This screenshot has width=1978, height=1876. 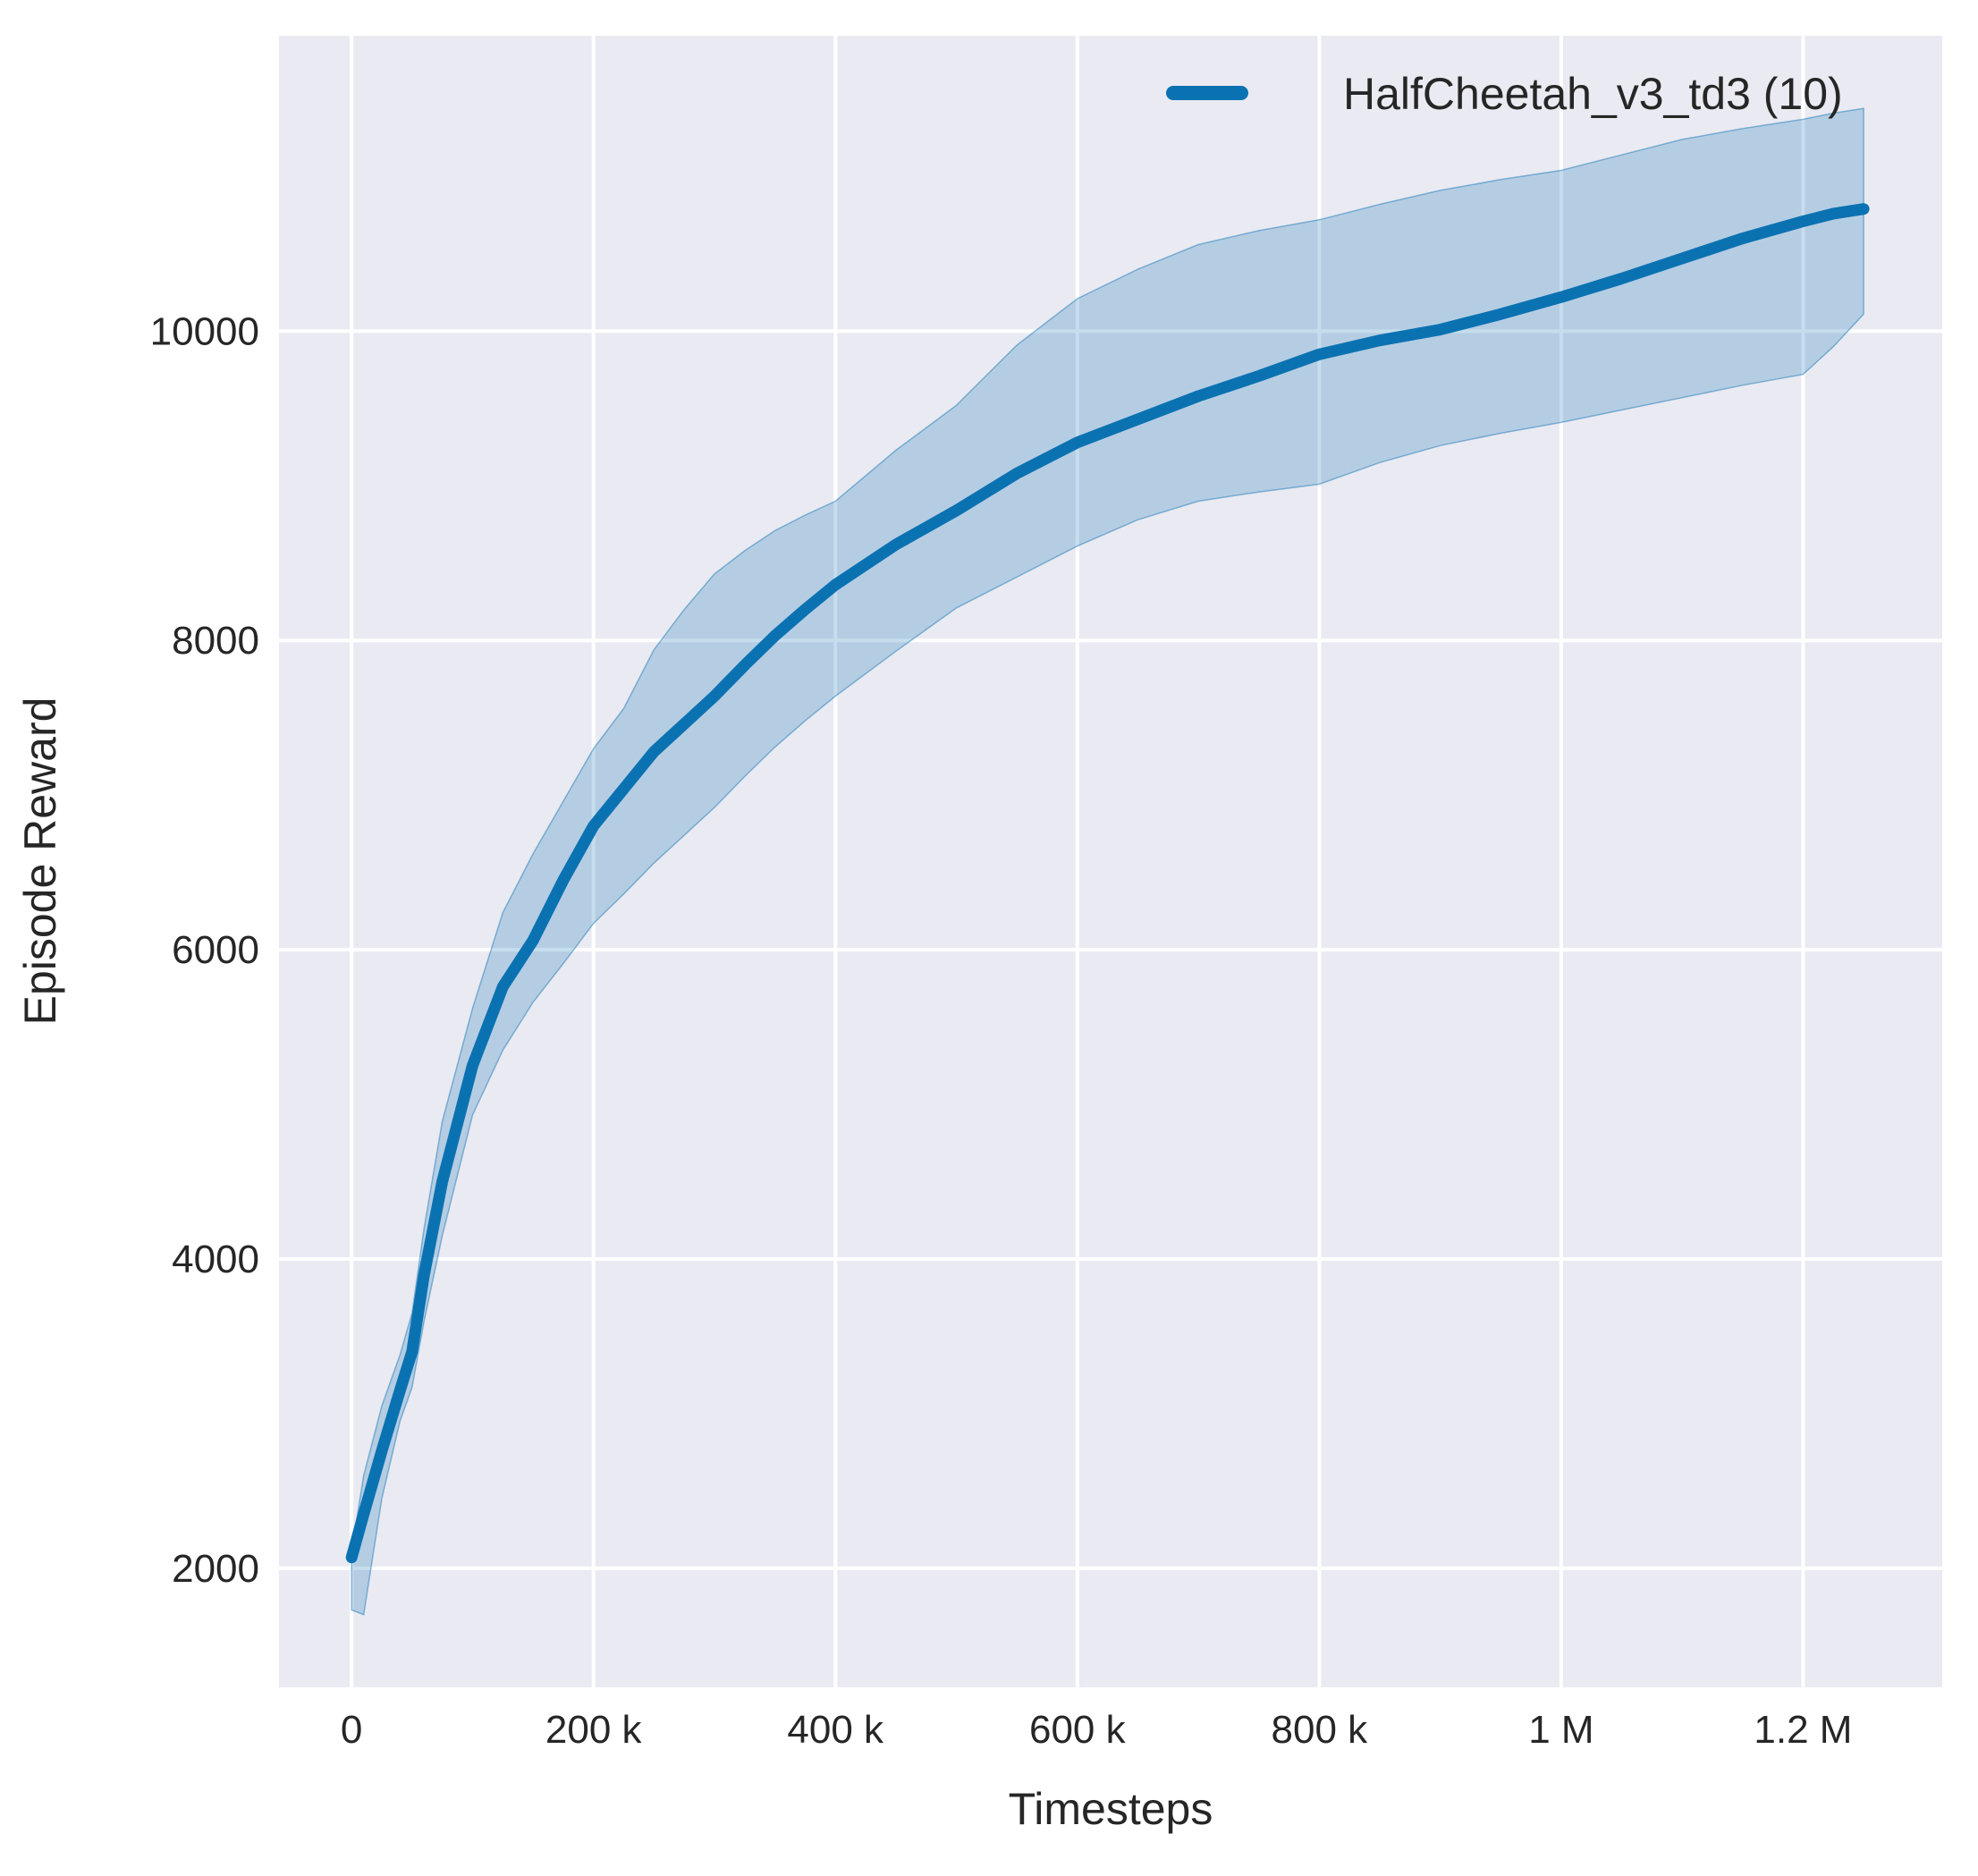 I want to click on x-tick-label: 0, so click(x=351, y=1730).